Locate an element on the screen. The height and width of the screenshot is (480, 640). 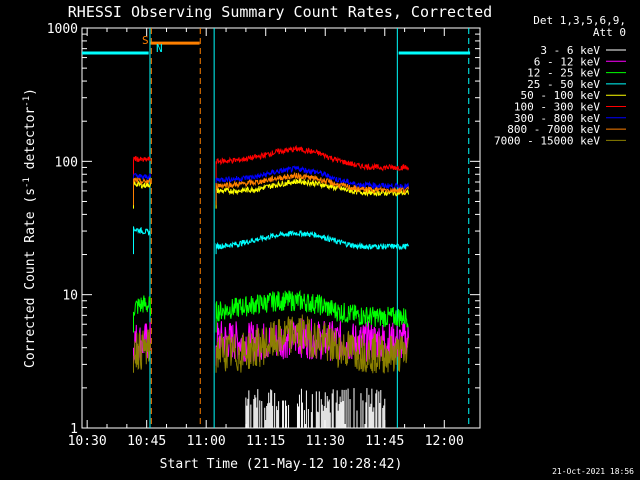
y-axis-label: Corrected Count Rate (s-1 detector-1) is located at coordinates (30, 228).